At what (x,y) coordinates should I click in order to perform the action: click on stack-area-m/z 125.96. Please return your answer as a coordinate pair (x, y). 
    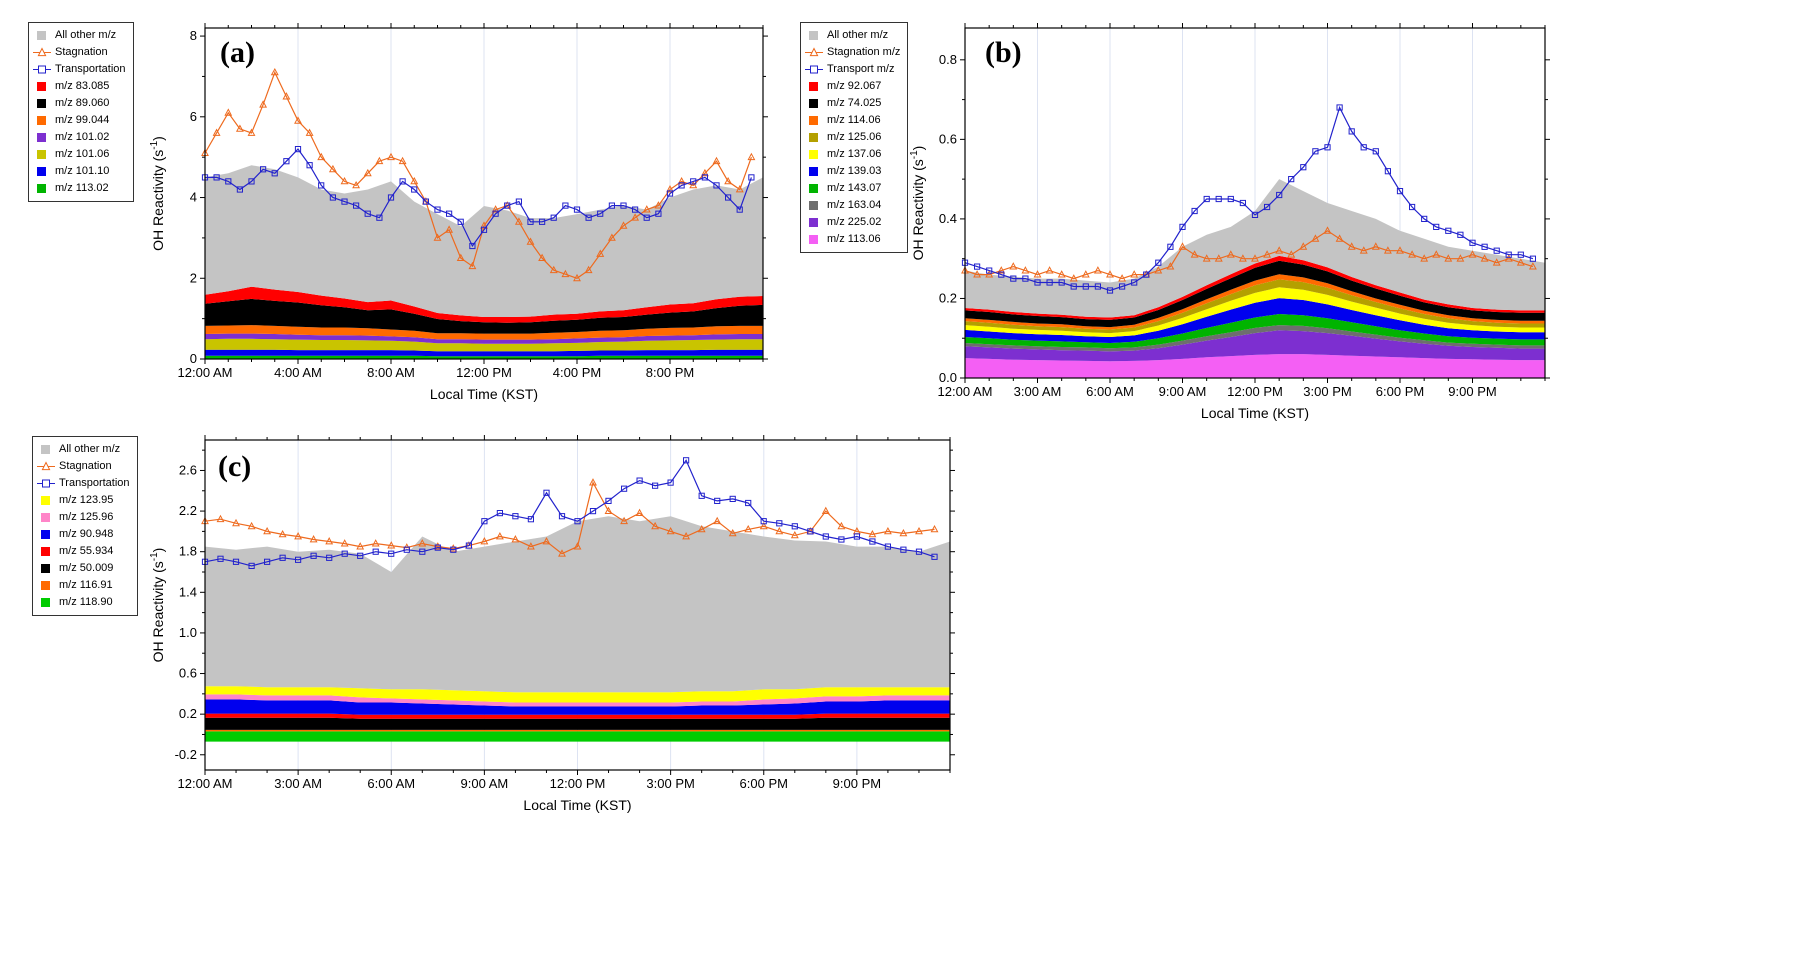
    Looking at the image, I should click on (577, 700).